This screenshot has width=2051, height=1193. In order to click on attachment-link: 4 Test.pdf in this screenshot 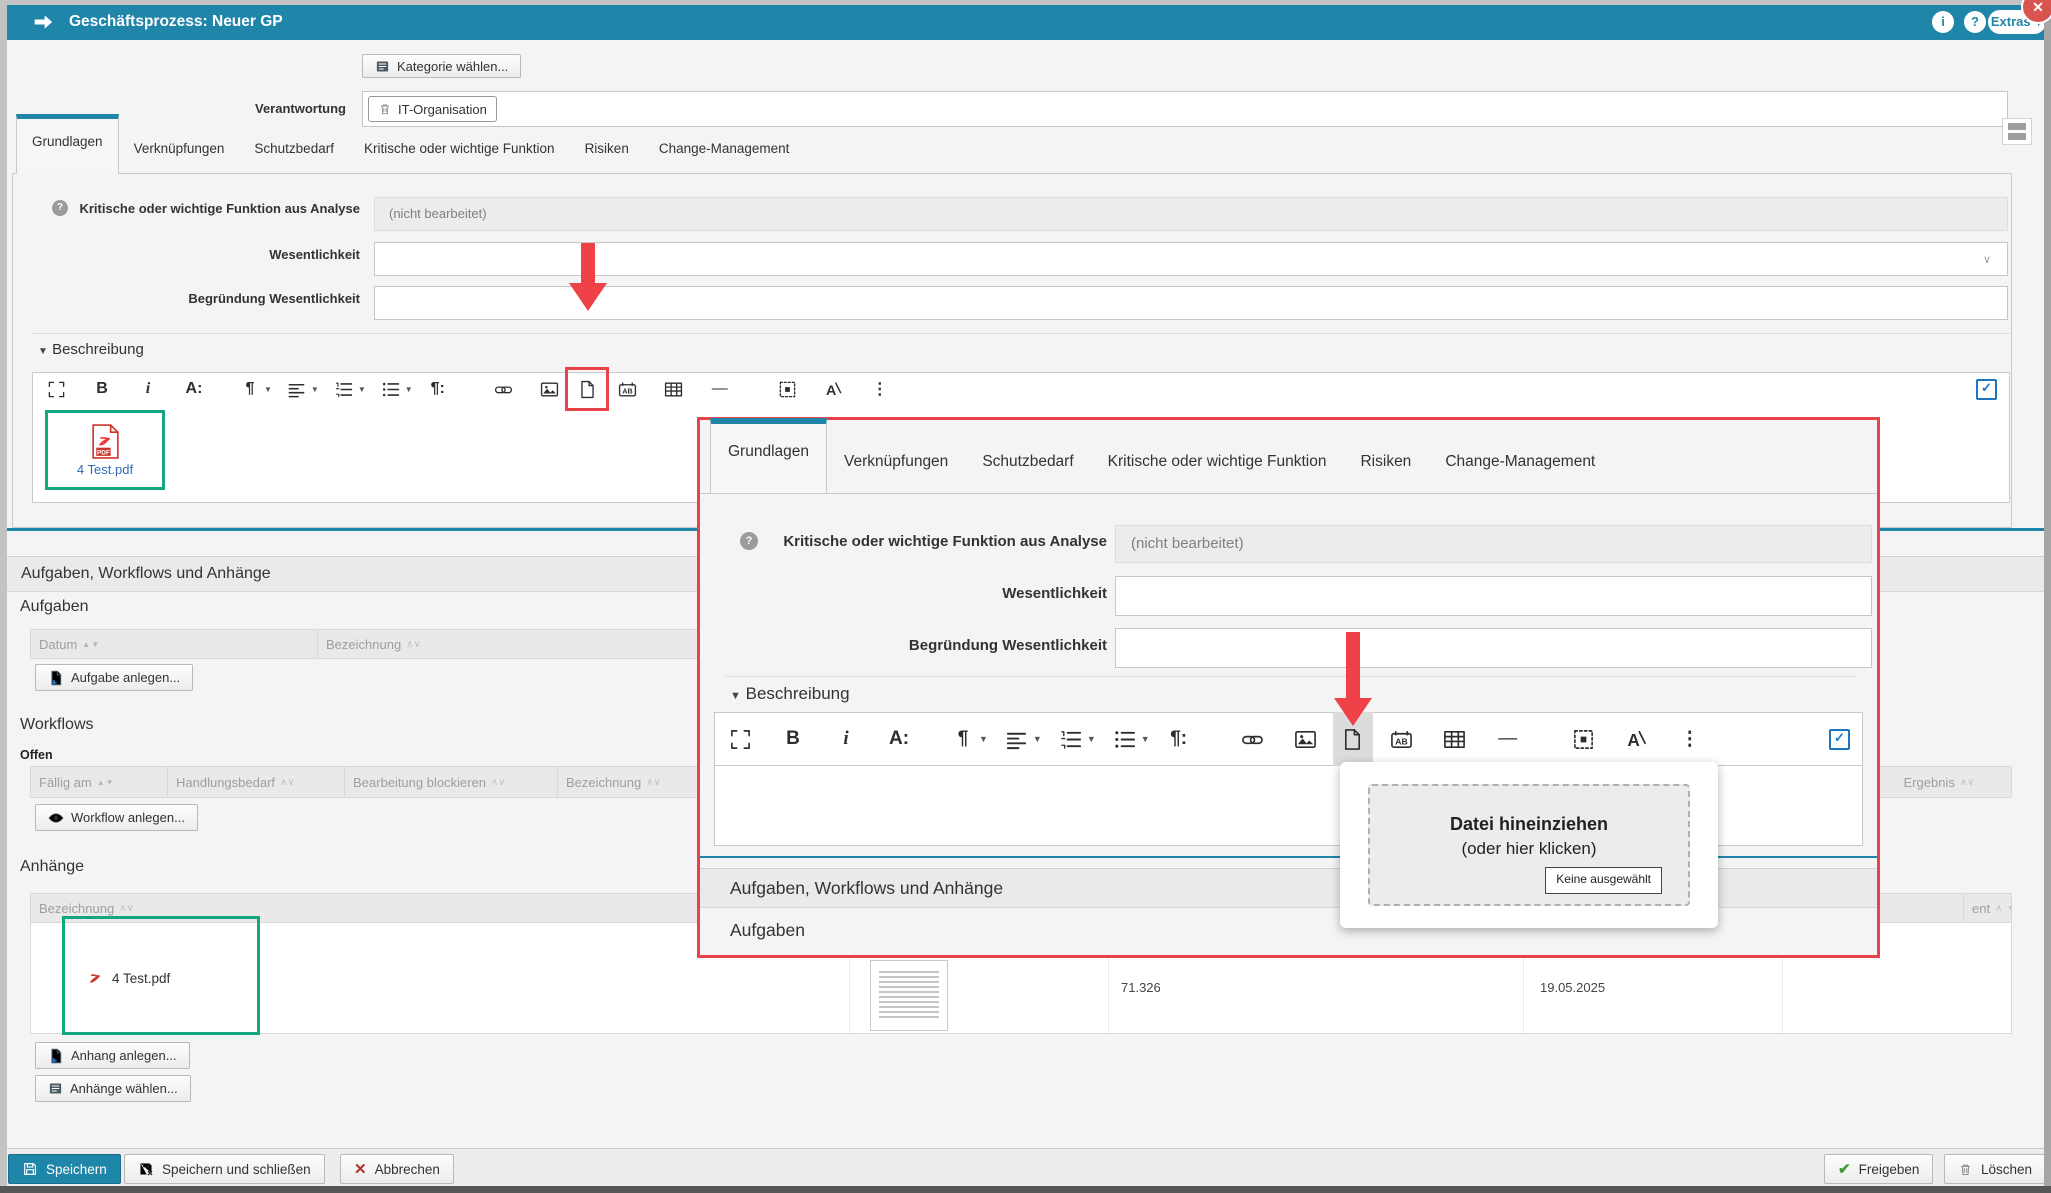, I will do `click(105, 469)`.